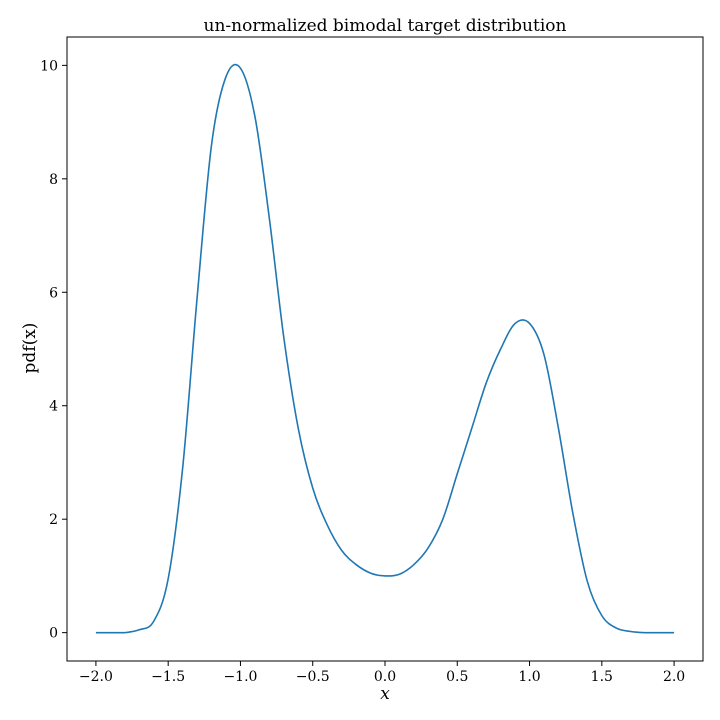 The image size is (720, 720). I want to click on x-tick-label: 1.0, so click(529, 677).